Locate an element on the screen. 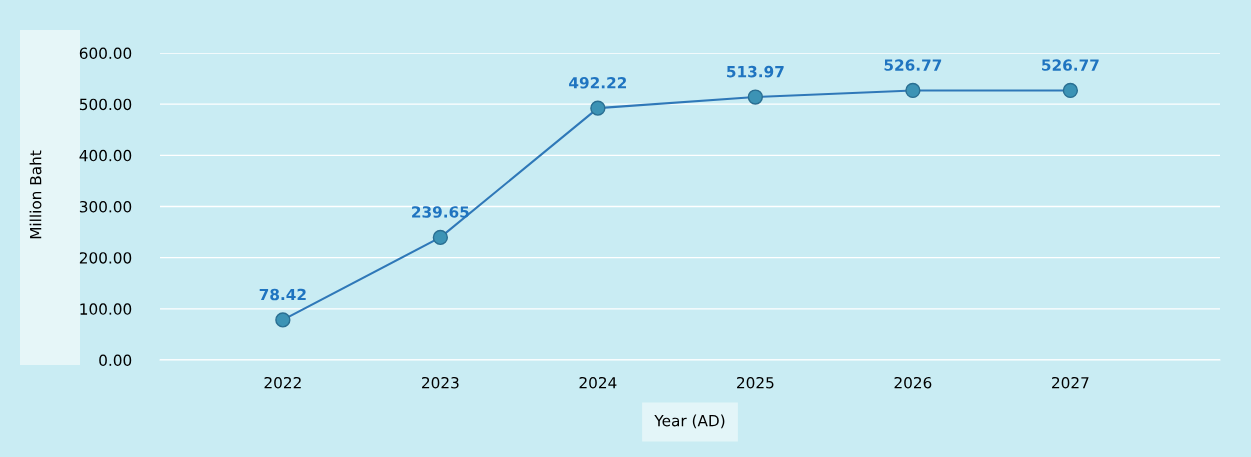 Image resolution: width=1251 pixels, height=457 pixels. y-tick-label: 300.00 is located at coordinates (105, 206).